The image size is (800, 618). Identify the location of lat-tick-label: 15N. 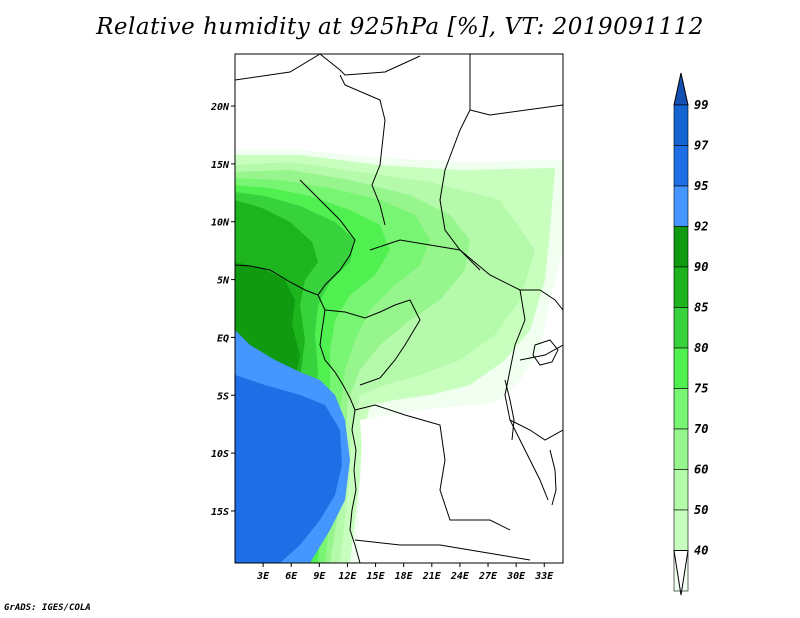
(220, 165).